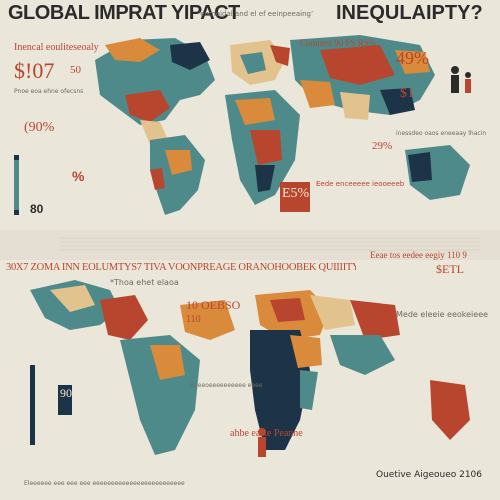  What do you see at coordinates (360, 184) in the screenshot?
I see `center-box-caption: Eede enceeeee ieooeeeb` at bounding box center [360, 184].